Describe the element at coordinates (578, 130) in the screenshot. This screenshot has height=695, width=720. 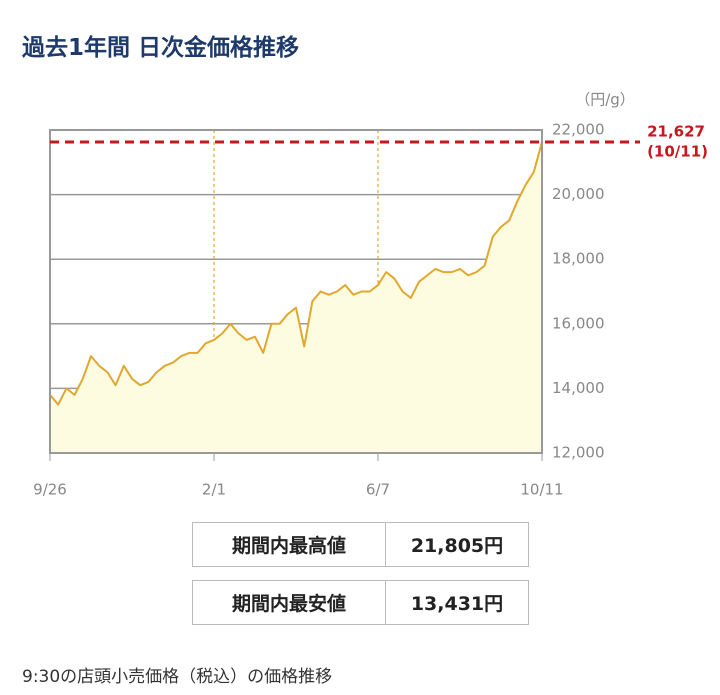
I see `y-tick-label: 22,000` at that location.